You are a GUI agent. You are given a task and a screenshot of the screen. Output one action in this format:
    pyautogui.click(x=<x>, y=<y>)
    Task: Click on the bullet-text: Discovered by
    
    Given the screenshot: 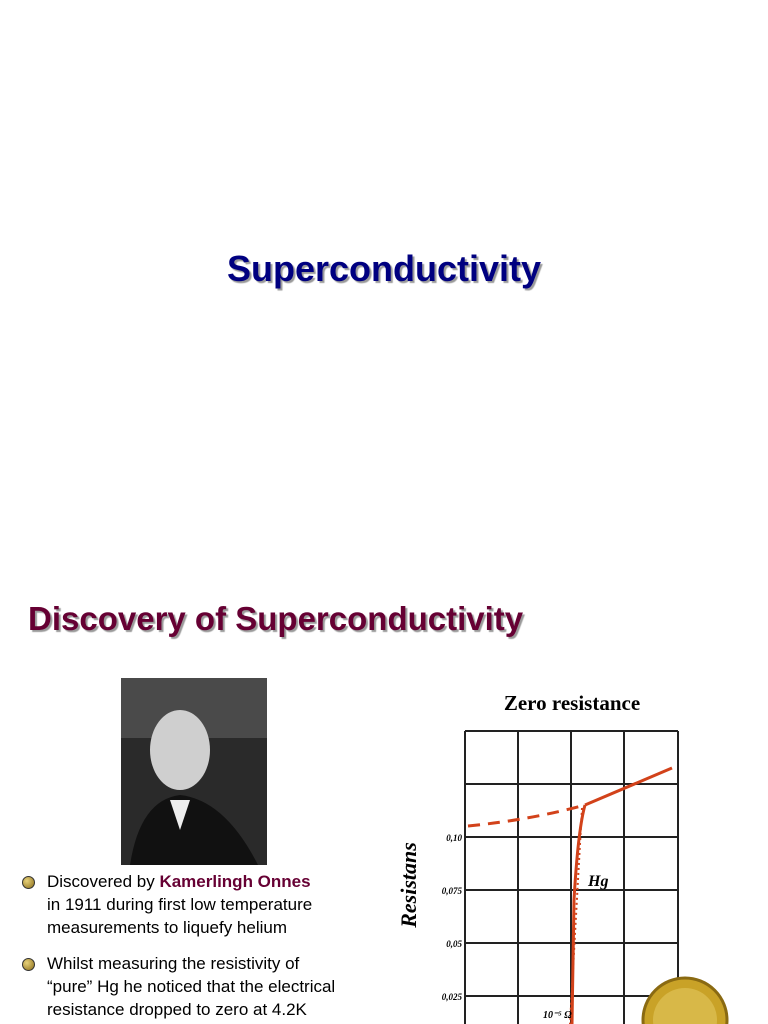 What is the action you would take?
    pyautogui.click(x=103, y=881)
    